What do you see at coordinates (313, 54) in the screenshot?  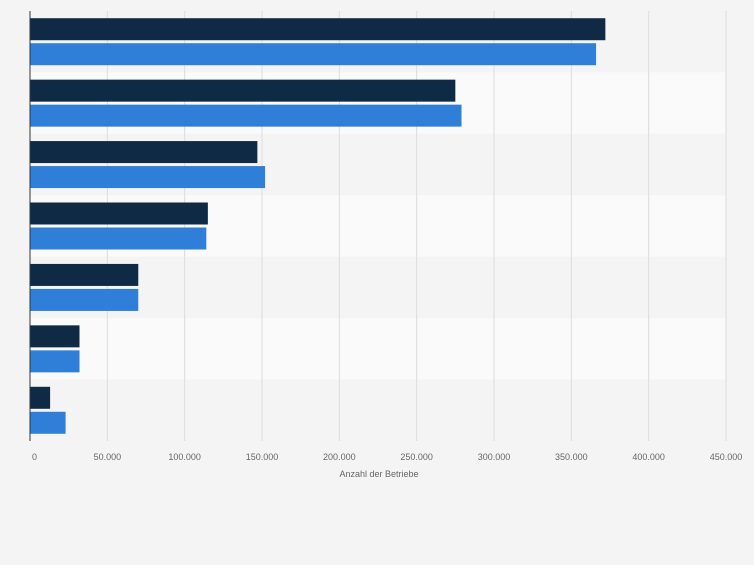 I see `bar-s2-row1` at bounding box center [313, 54].